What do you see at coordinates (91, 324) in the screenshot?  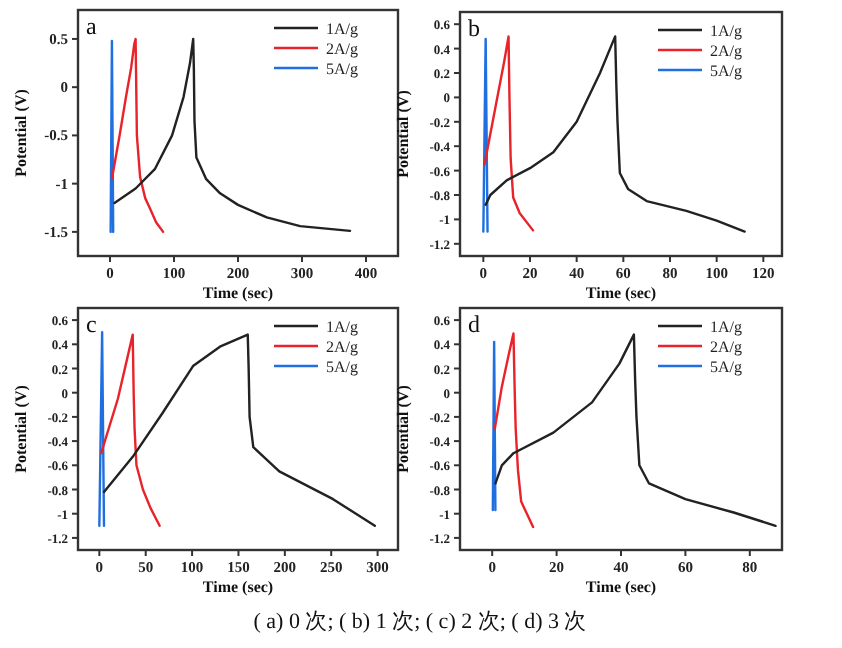 I see `chart-title: c` at bounding box center [91, 324].